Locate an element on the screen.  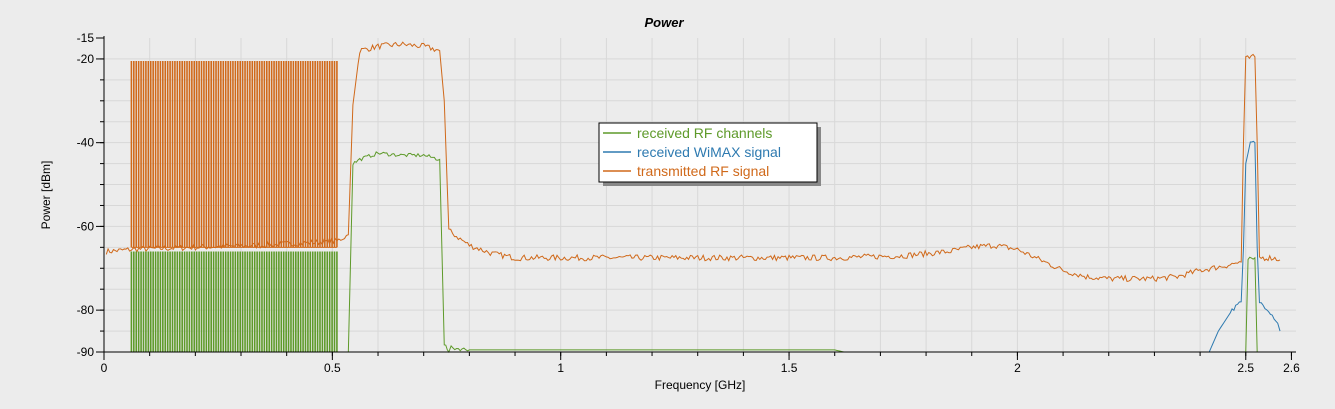
legend-box is located at coordinates (708, 152).